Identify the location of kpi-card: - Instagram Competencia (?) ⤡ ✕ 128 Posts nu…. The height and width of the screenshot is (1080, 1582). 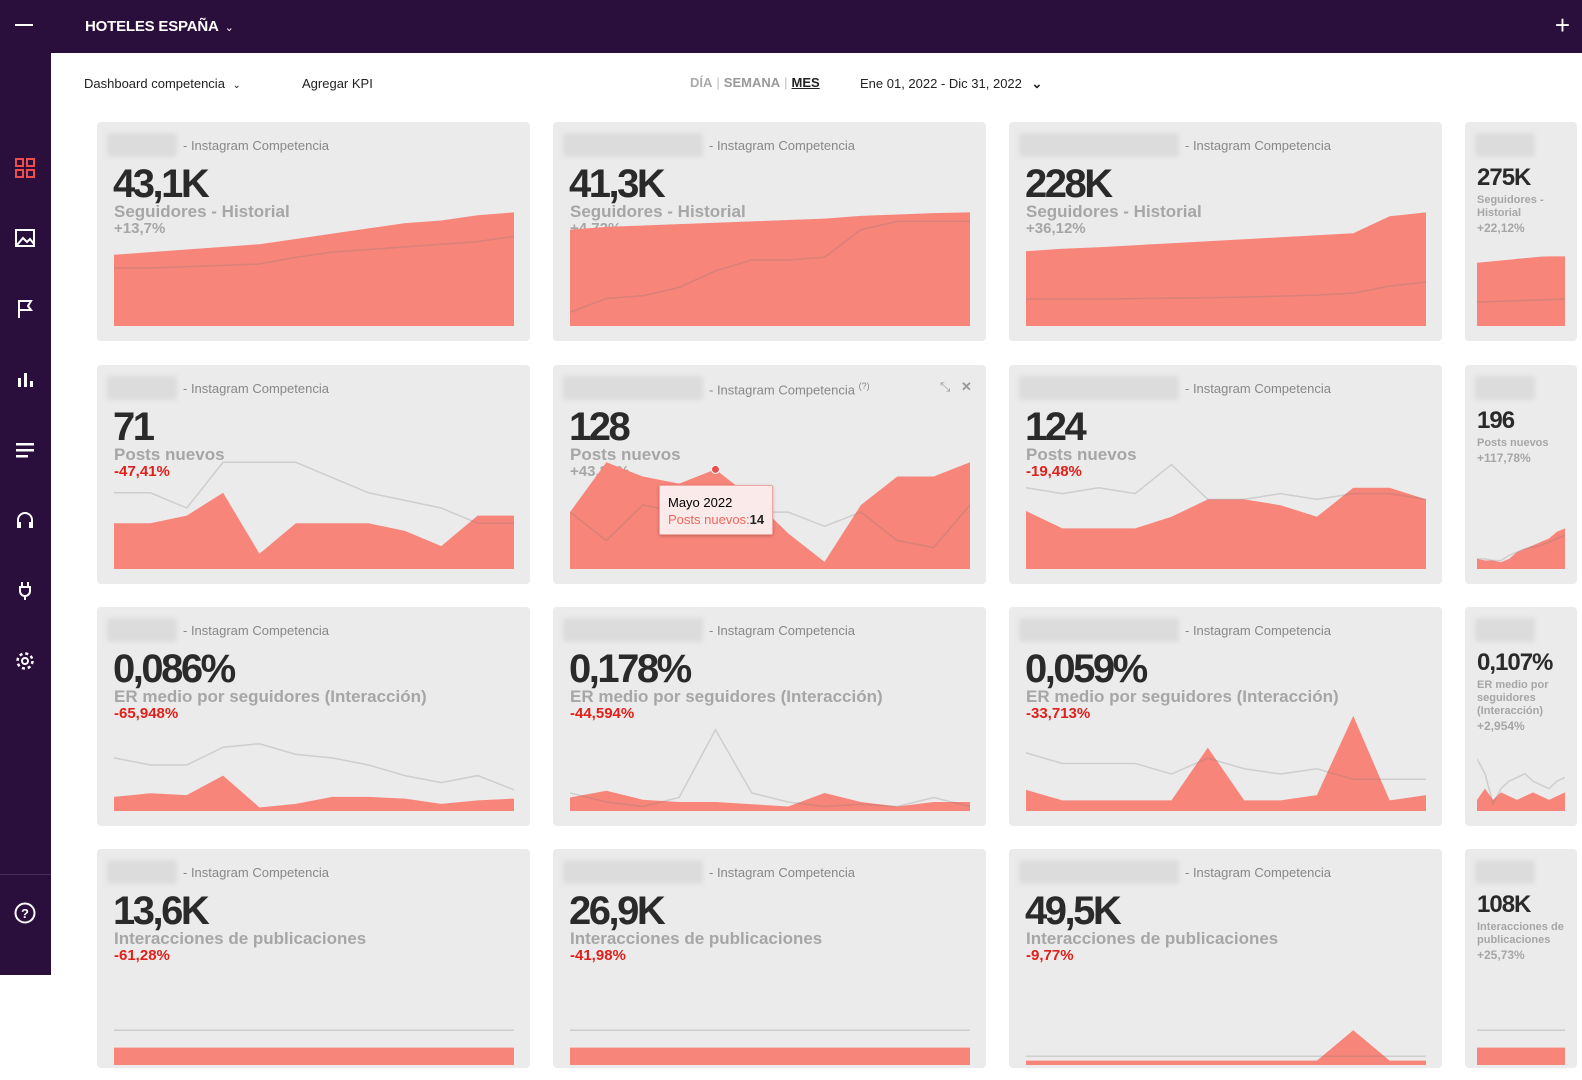
(769, 474).